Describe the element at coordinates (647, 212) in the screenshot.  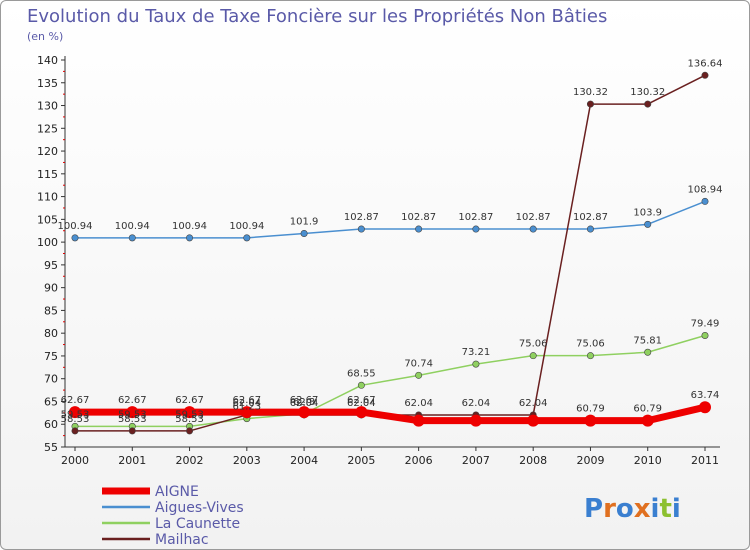
I see `data-label: 103.9` at that location.